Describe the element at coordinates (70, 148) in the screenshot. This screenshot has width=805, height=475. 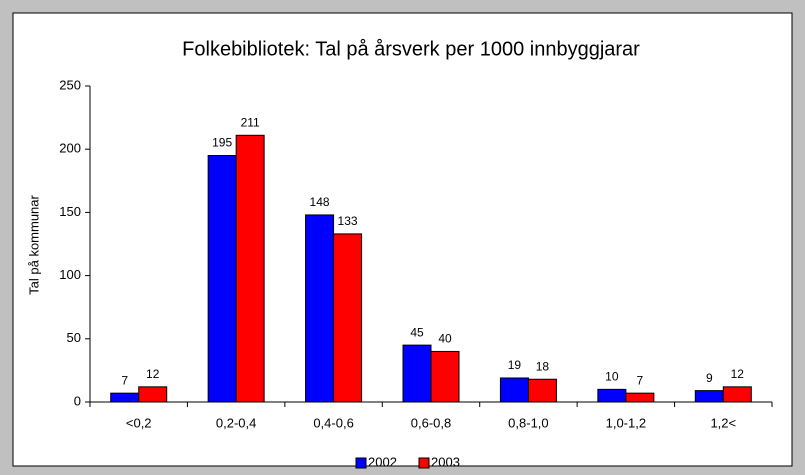
I see `y-tick-label: 200` at that location.